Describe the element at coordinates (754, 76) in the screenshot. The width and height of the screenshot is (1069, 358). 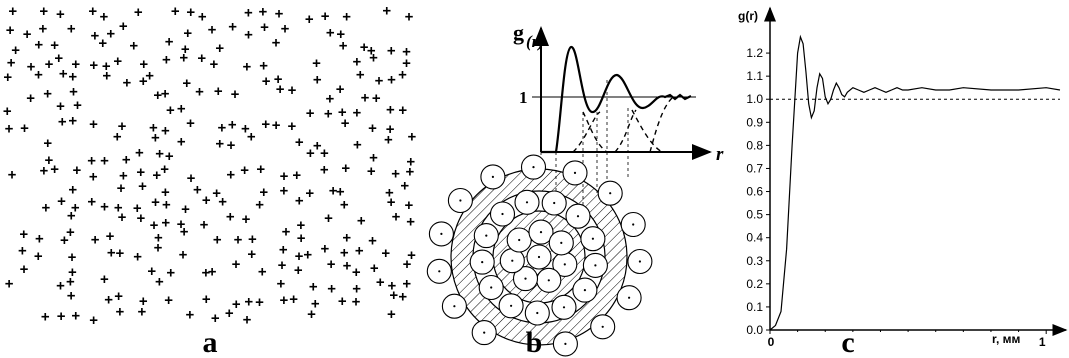
I see `y-tick-label: 1.1` at that location.